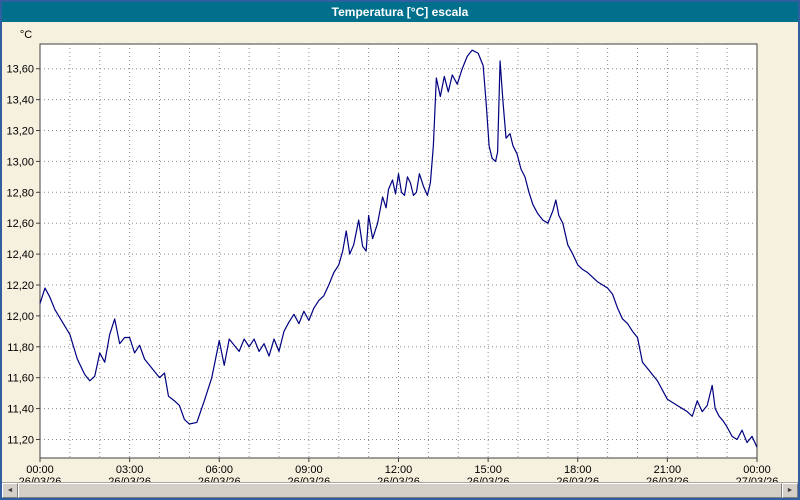 This screenshot has width=800, height=500. Describe the element at coordinates (20, 132) in the screenshot. I see `y-tick-label: 13,20` at that location.